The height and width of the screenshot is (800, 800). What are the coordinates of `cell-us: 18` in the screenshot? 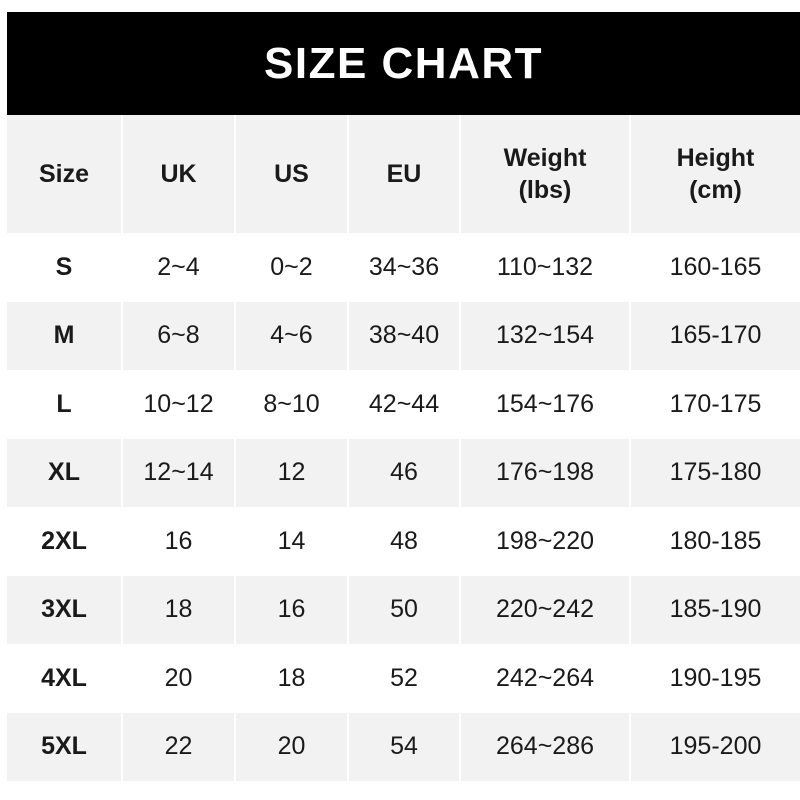 It's located at (292, 678).